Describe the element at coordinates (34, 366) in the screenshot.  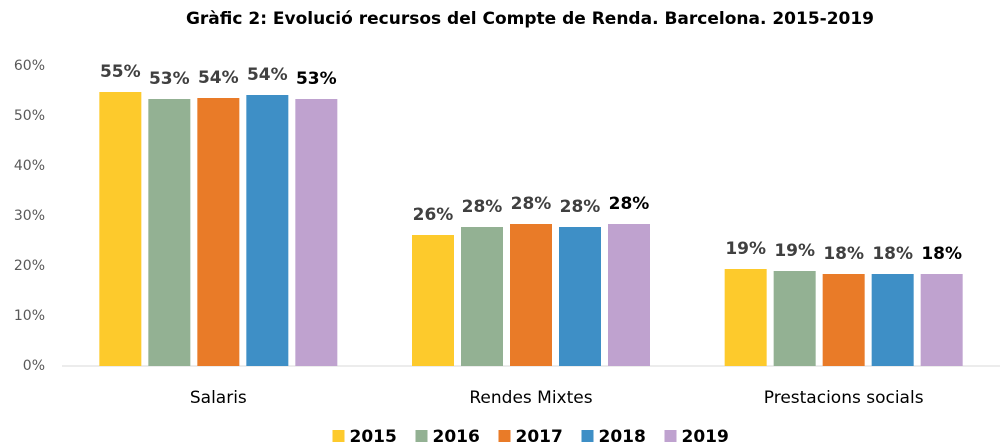
I see `y-tick-label: 0%` at that location.